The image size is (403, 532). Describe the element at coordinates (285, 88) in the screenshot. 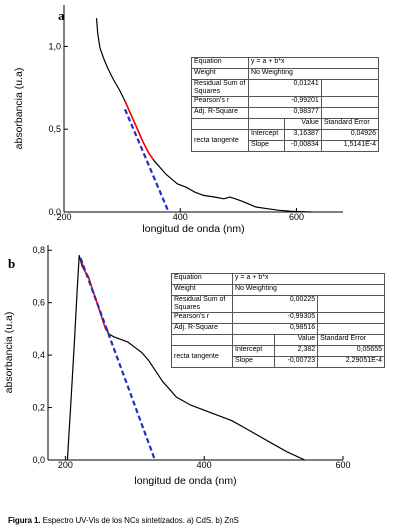

I see `stat-rss: 0,01241` at that location.